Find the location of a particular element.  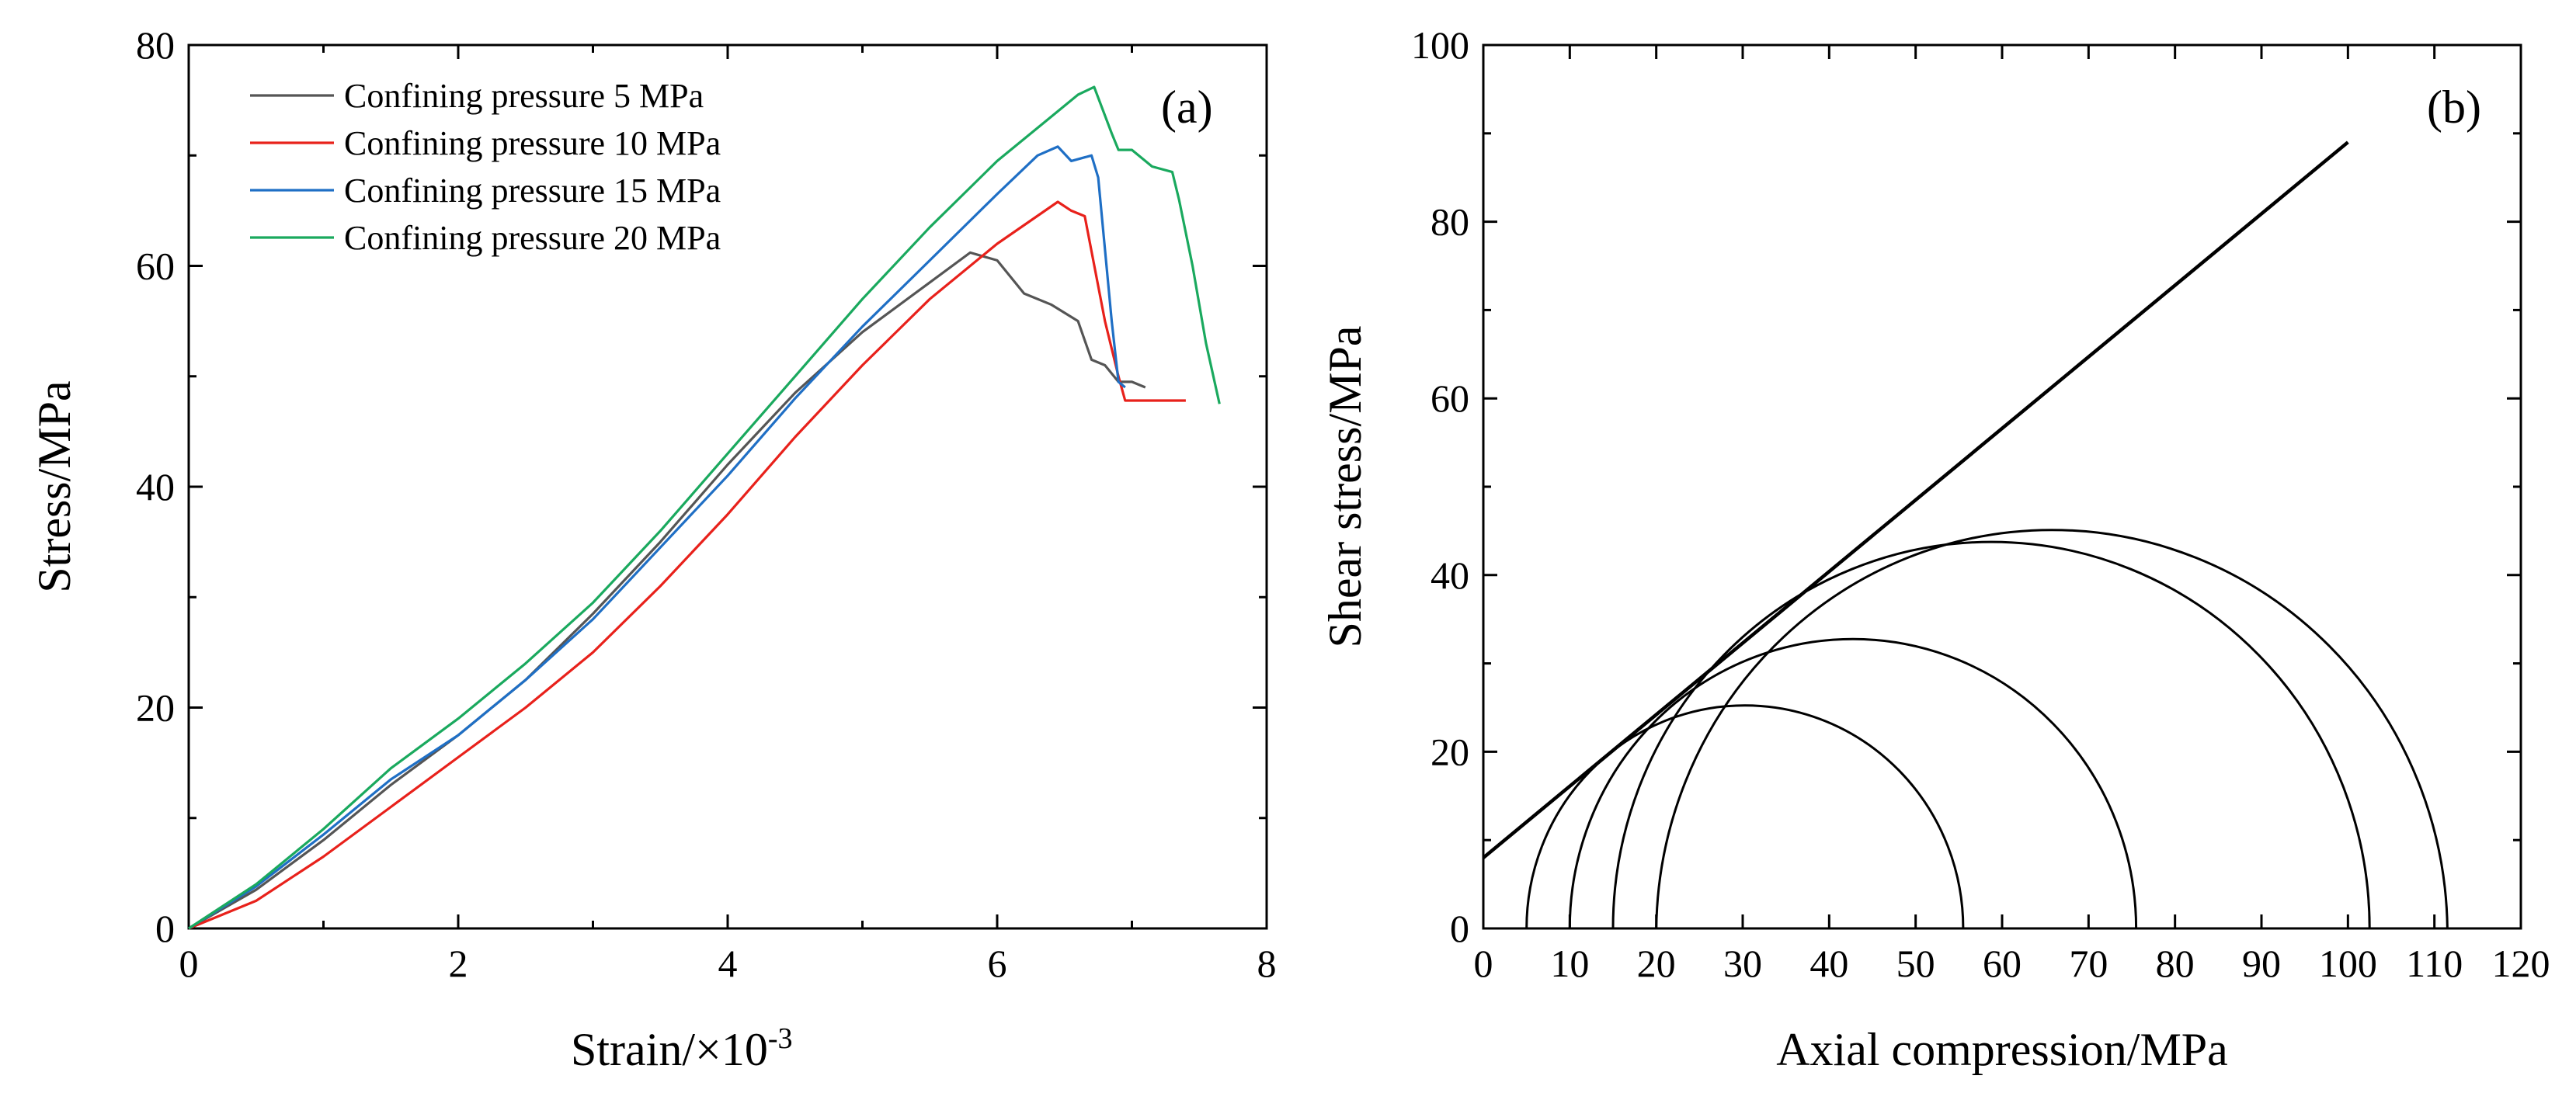

a-x-tick-label: 4 is located at coordinates (728, 963).